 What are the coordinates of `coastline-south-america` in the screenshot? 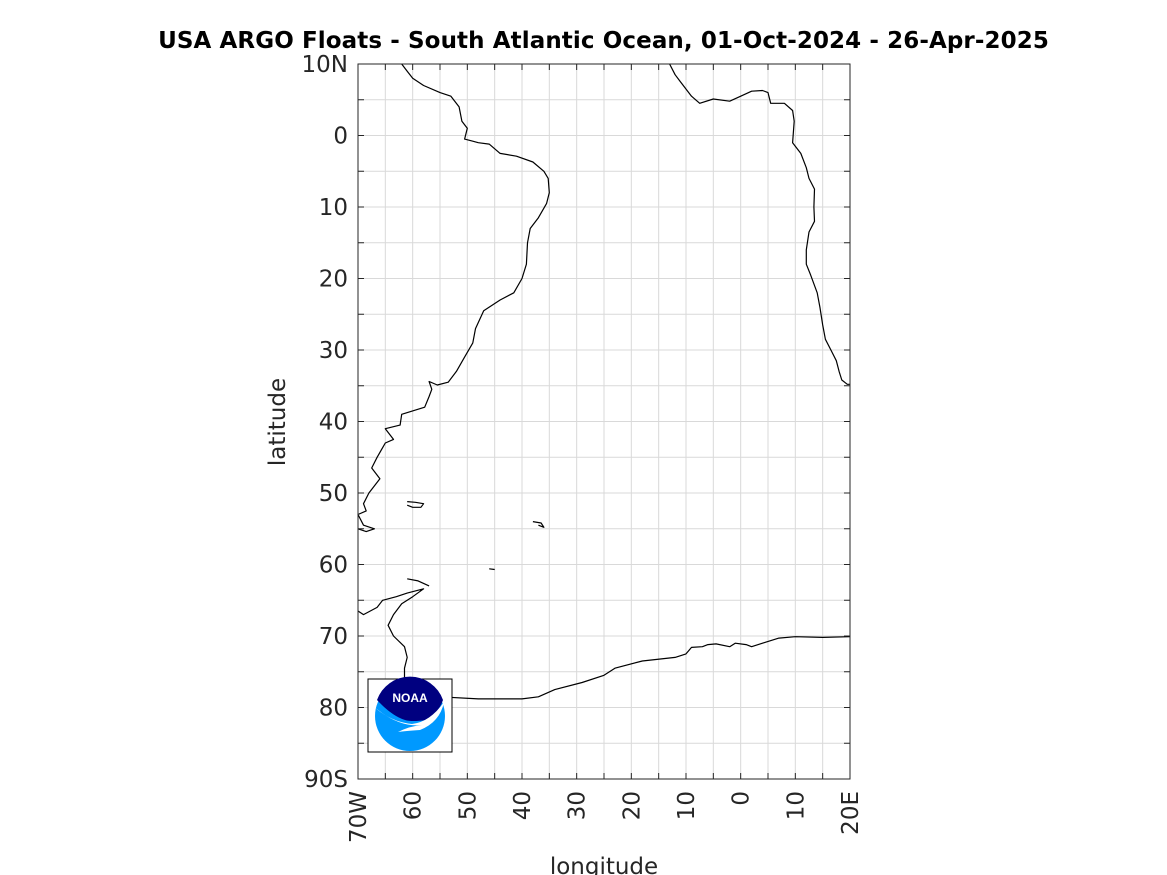 It's located at (453, 298).